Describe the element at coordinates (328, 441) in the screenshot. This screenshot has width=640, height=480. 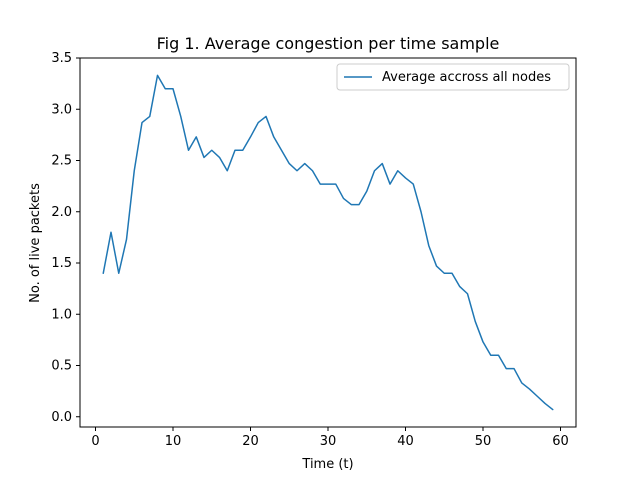
I see `x-tick-label: 30` at that location.